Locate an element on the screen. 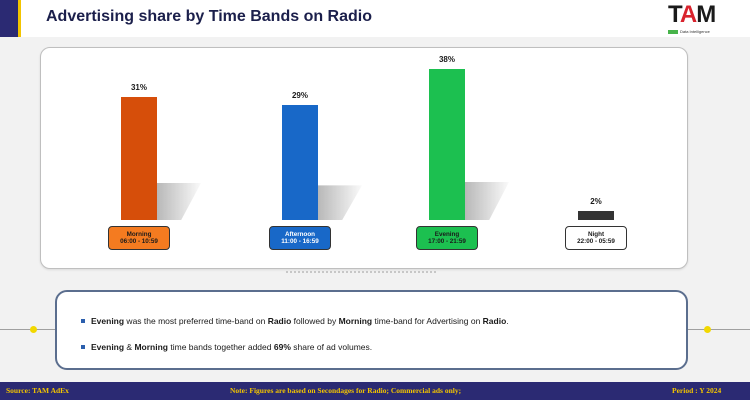 The width and height of the screenshot is (750, 400). right-connector-line is located at coordinates (719, 329).